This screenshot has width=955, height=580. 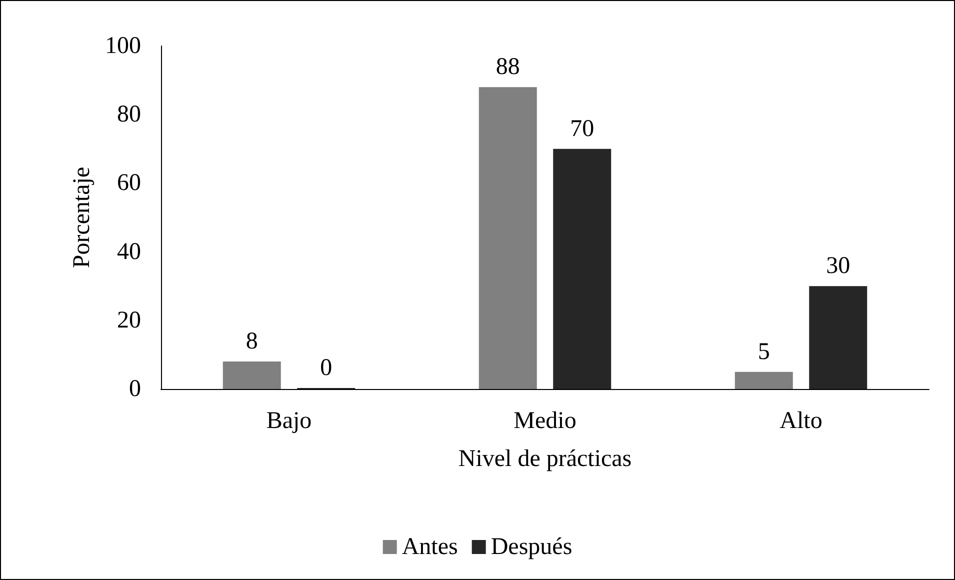 I want to click on y-tick-label: 60, so click(x=129, y=183).